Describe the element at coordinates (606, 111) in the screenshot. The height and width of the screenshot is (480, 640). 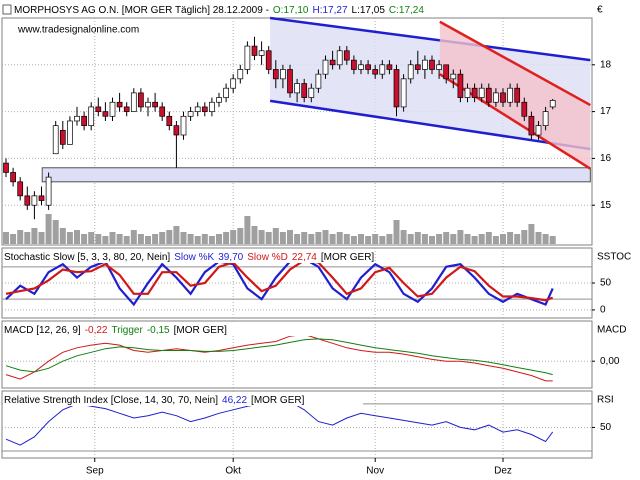
I see `y-tick-label: 17` at that location.